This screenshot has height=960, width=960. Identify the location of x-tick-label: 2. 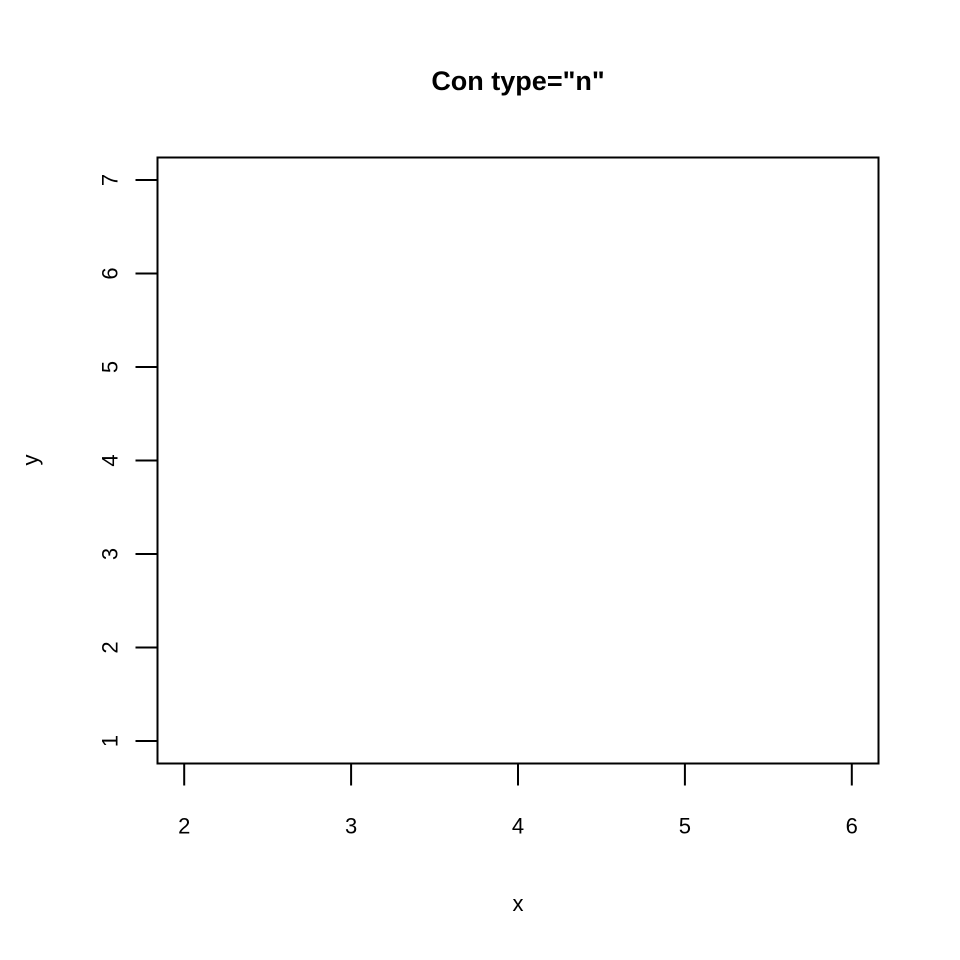
(184, 826).